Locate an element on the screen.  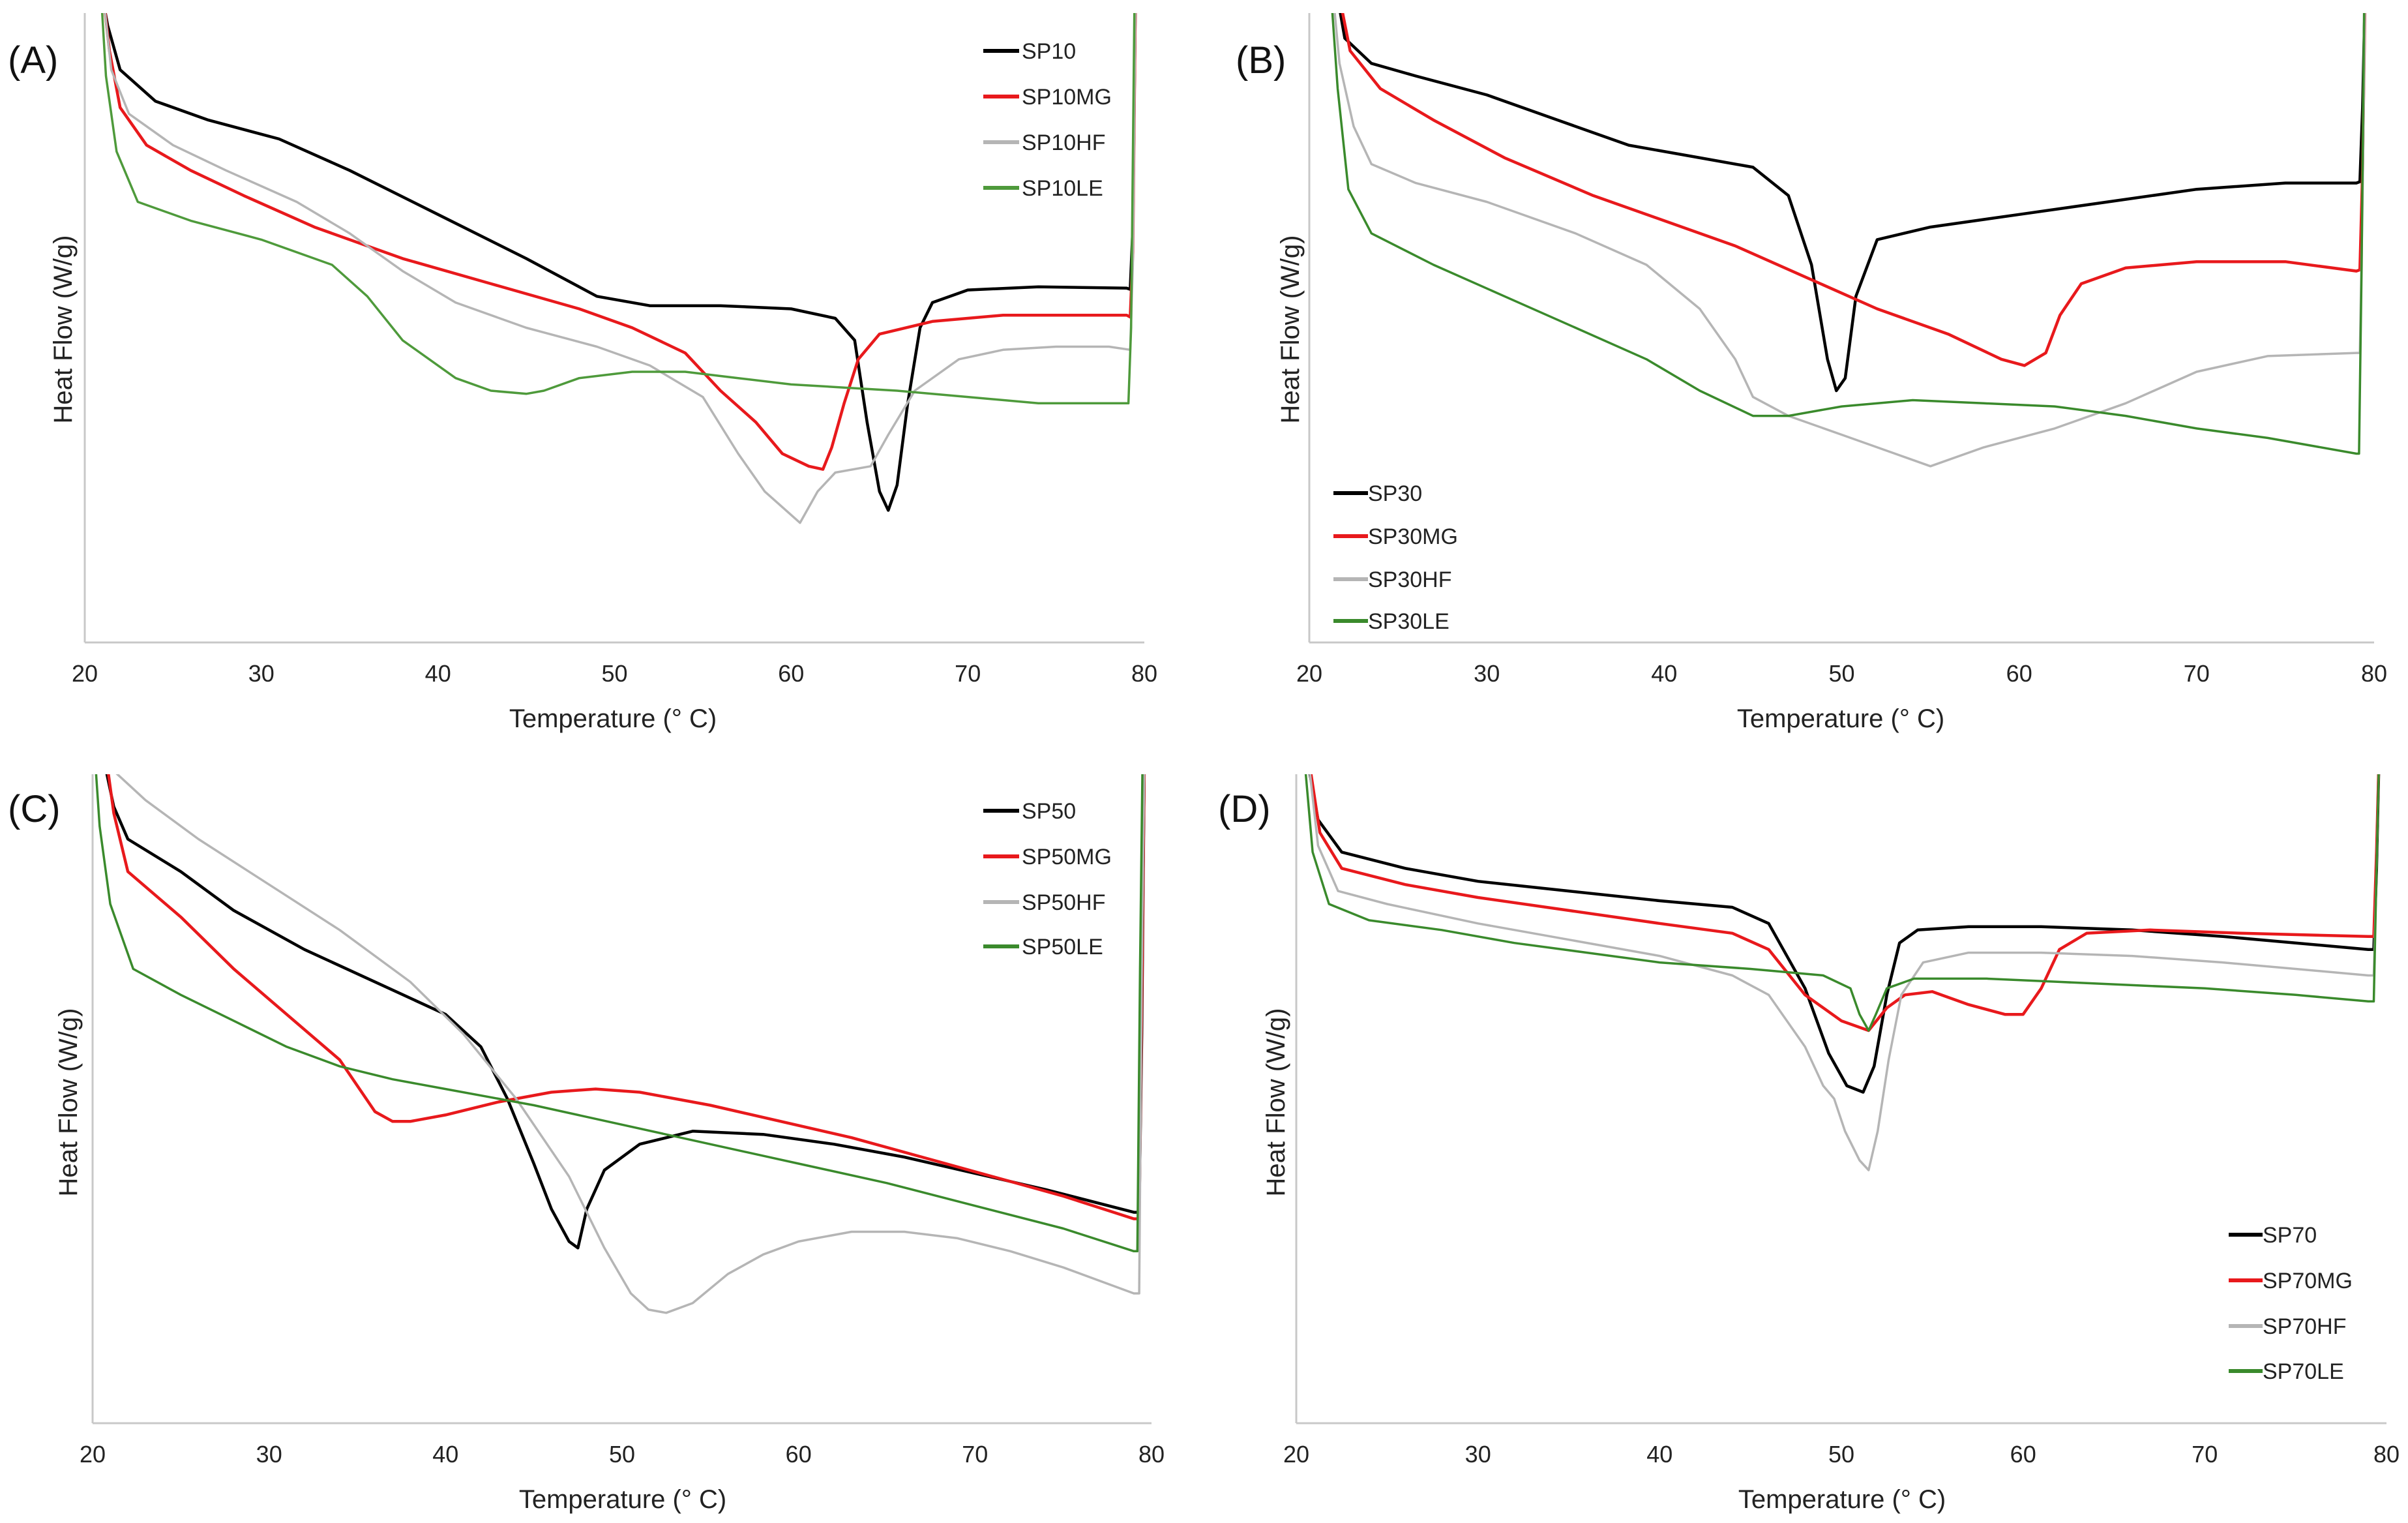
panel-a-legend-item: SP10MG is located at coordinates (1047, 97).